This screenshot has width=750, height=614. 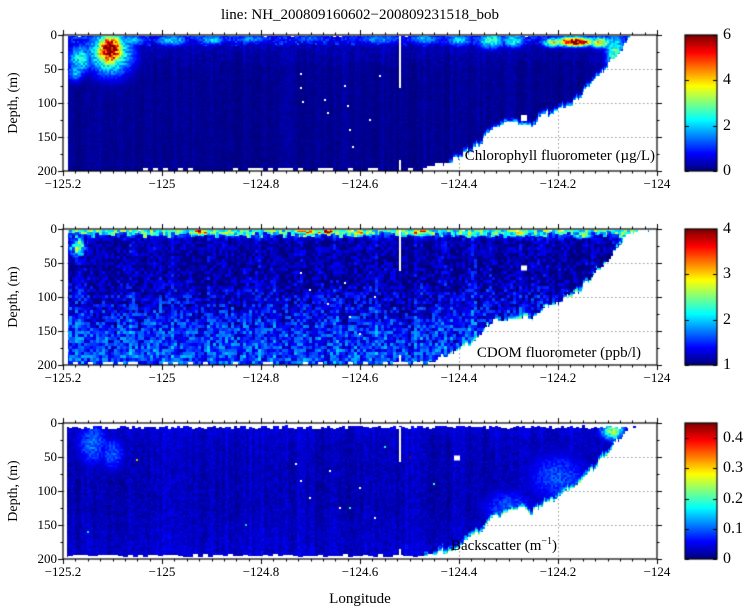 I want to click on colorbar-tick-label: 0.3, so click(x=733, y=467).